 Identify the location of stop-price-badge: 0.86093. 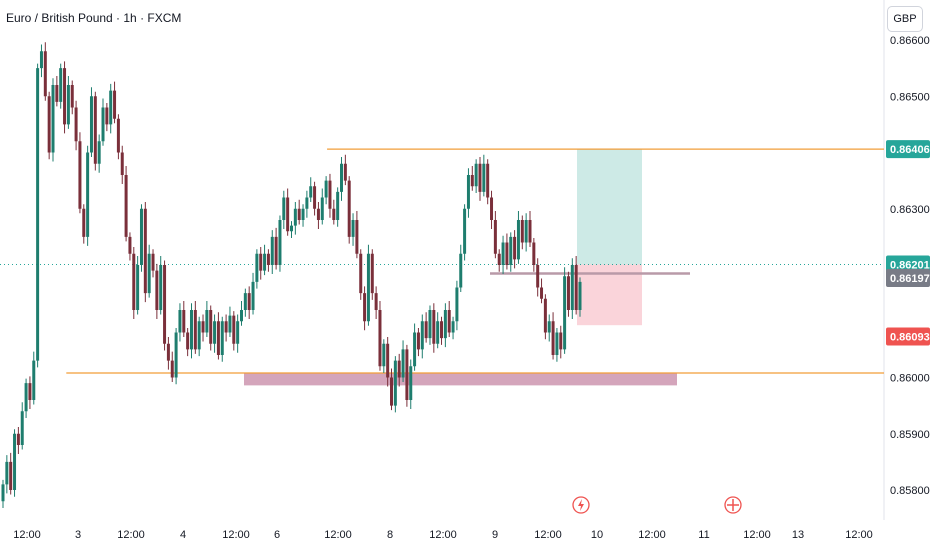
(910, 337).